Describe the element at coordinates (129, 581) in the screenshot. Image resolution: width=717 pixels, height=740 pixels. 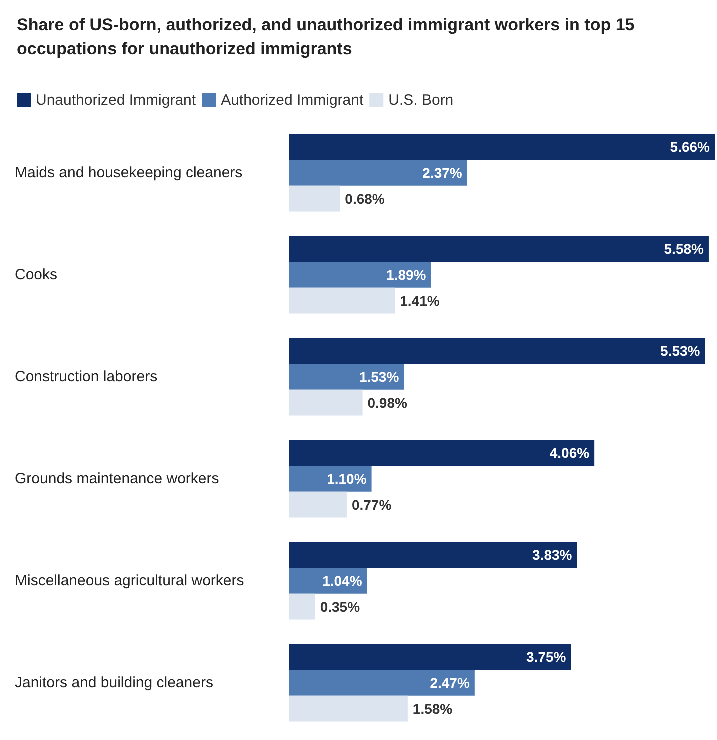
I see `y-tick-label: Miscellaneous agricultural workers` at that location.